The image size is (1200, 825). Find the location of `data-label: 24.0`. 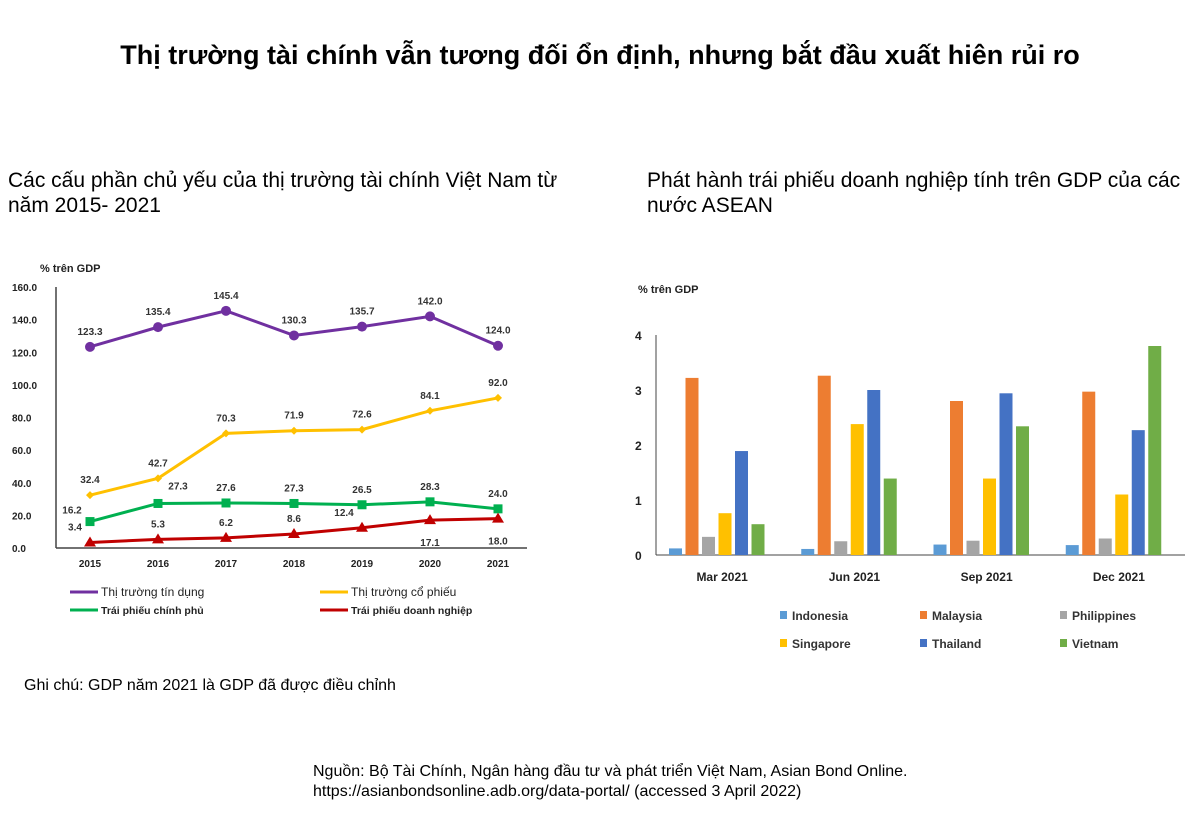

data-label: 24.0 is located at coordinates (498, 494).